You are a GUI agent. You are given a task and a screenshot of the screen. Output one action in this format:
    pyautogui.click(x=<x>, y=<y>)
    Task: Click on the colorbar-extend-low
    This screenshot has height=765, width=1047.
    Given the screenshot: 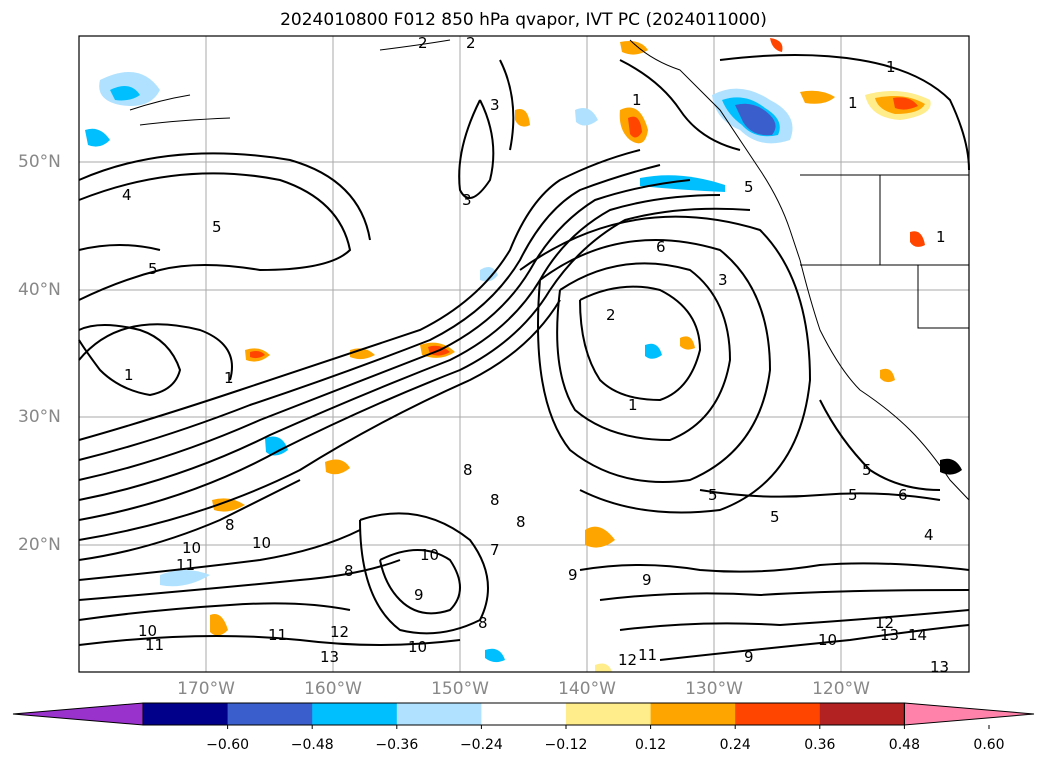 What is the action you would take?
    pyautogui.click(x=78, y=714)
    